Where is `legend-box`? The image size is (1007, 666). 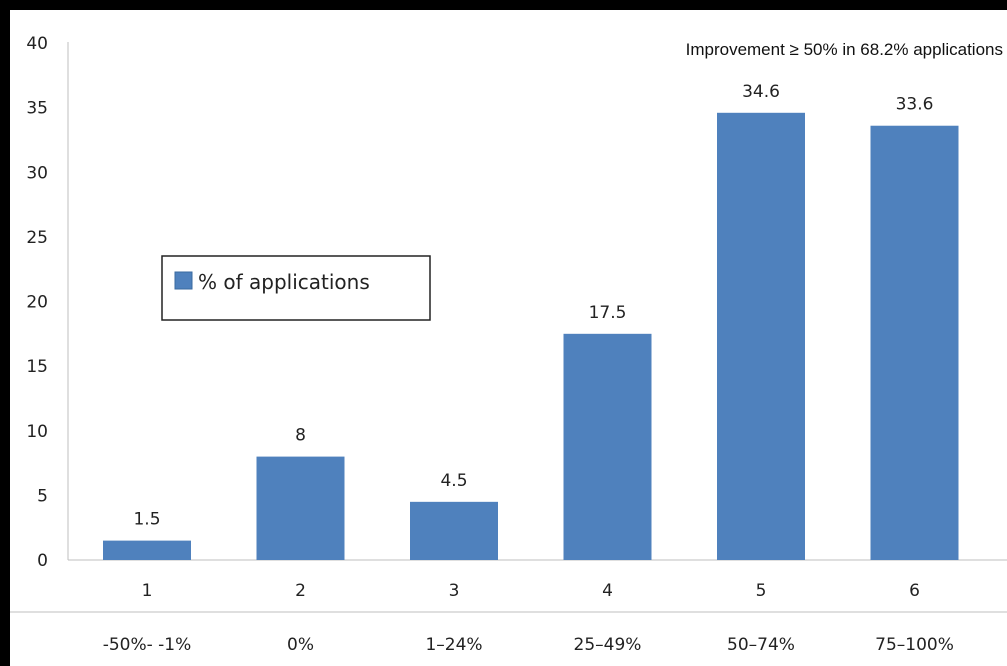
legend-box is located at coordinates (296, 288).